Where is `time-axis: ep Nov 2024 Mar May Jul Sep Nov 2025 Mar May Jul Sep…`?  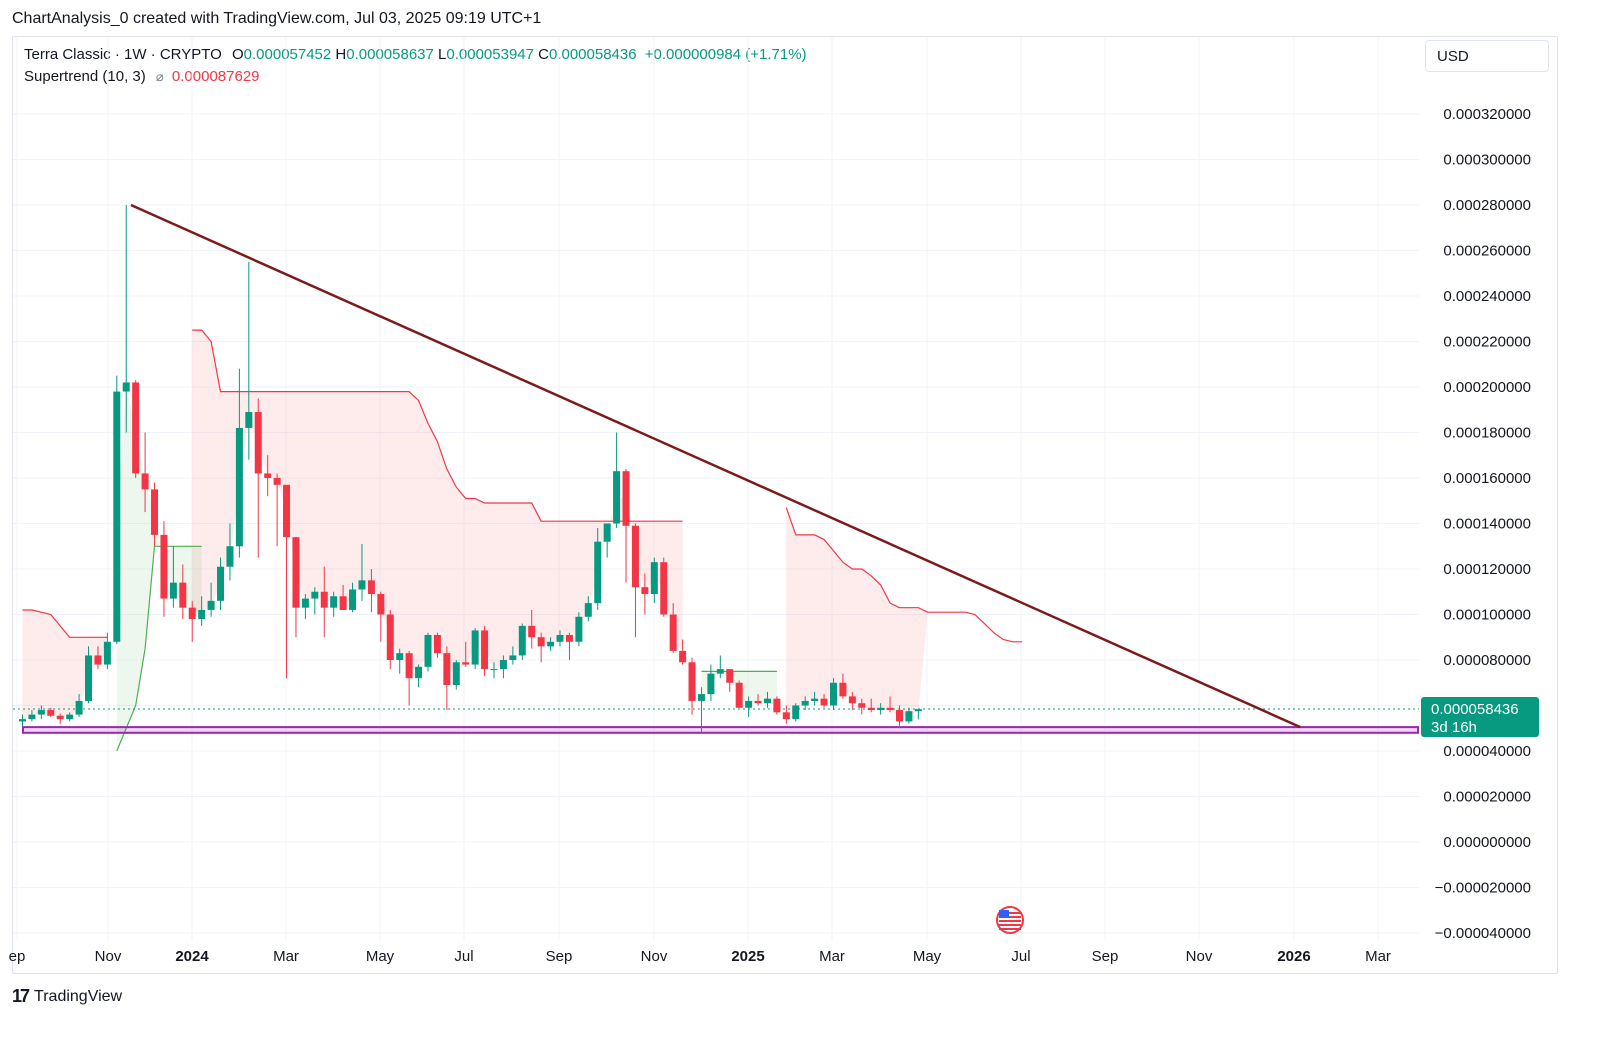 time-axis: ep Nov 2024 Mar May Jul Sep Nov 2025 Mar May Jul Sep… is located at coordinates (700, 956).